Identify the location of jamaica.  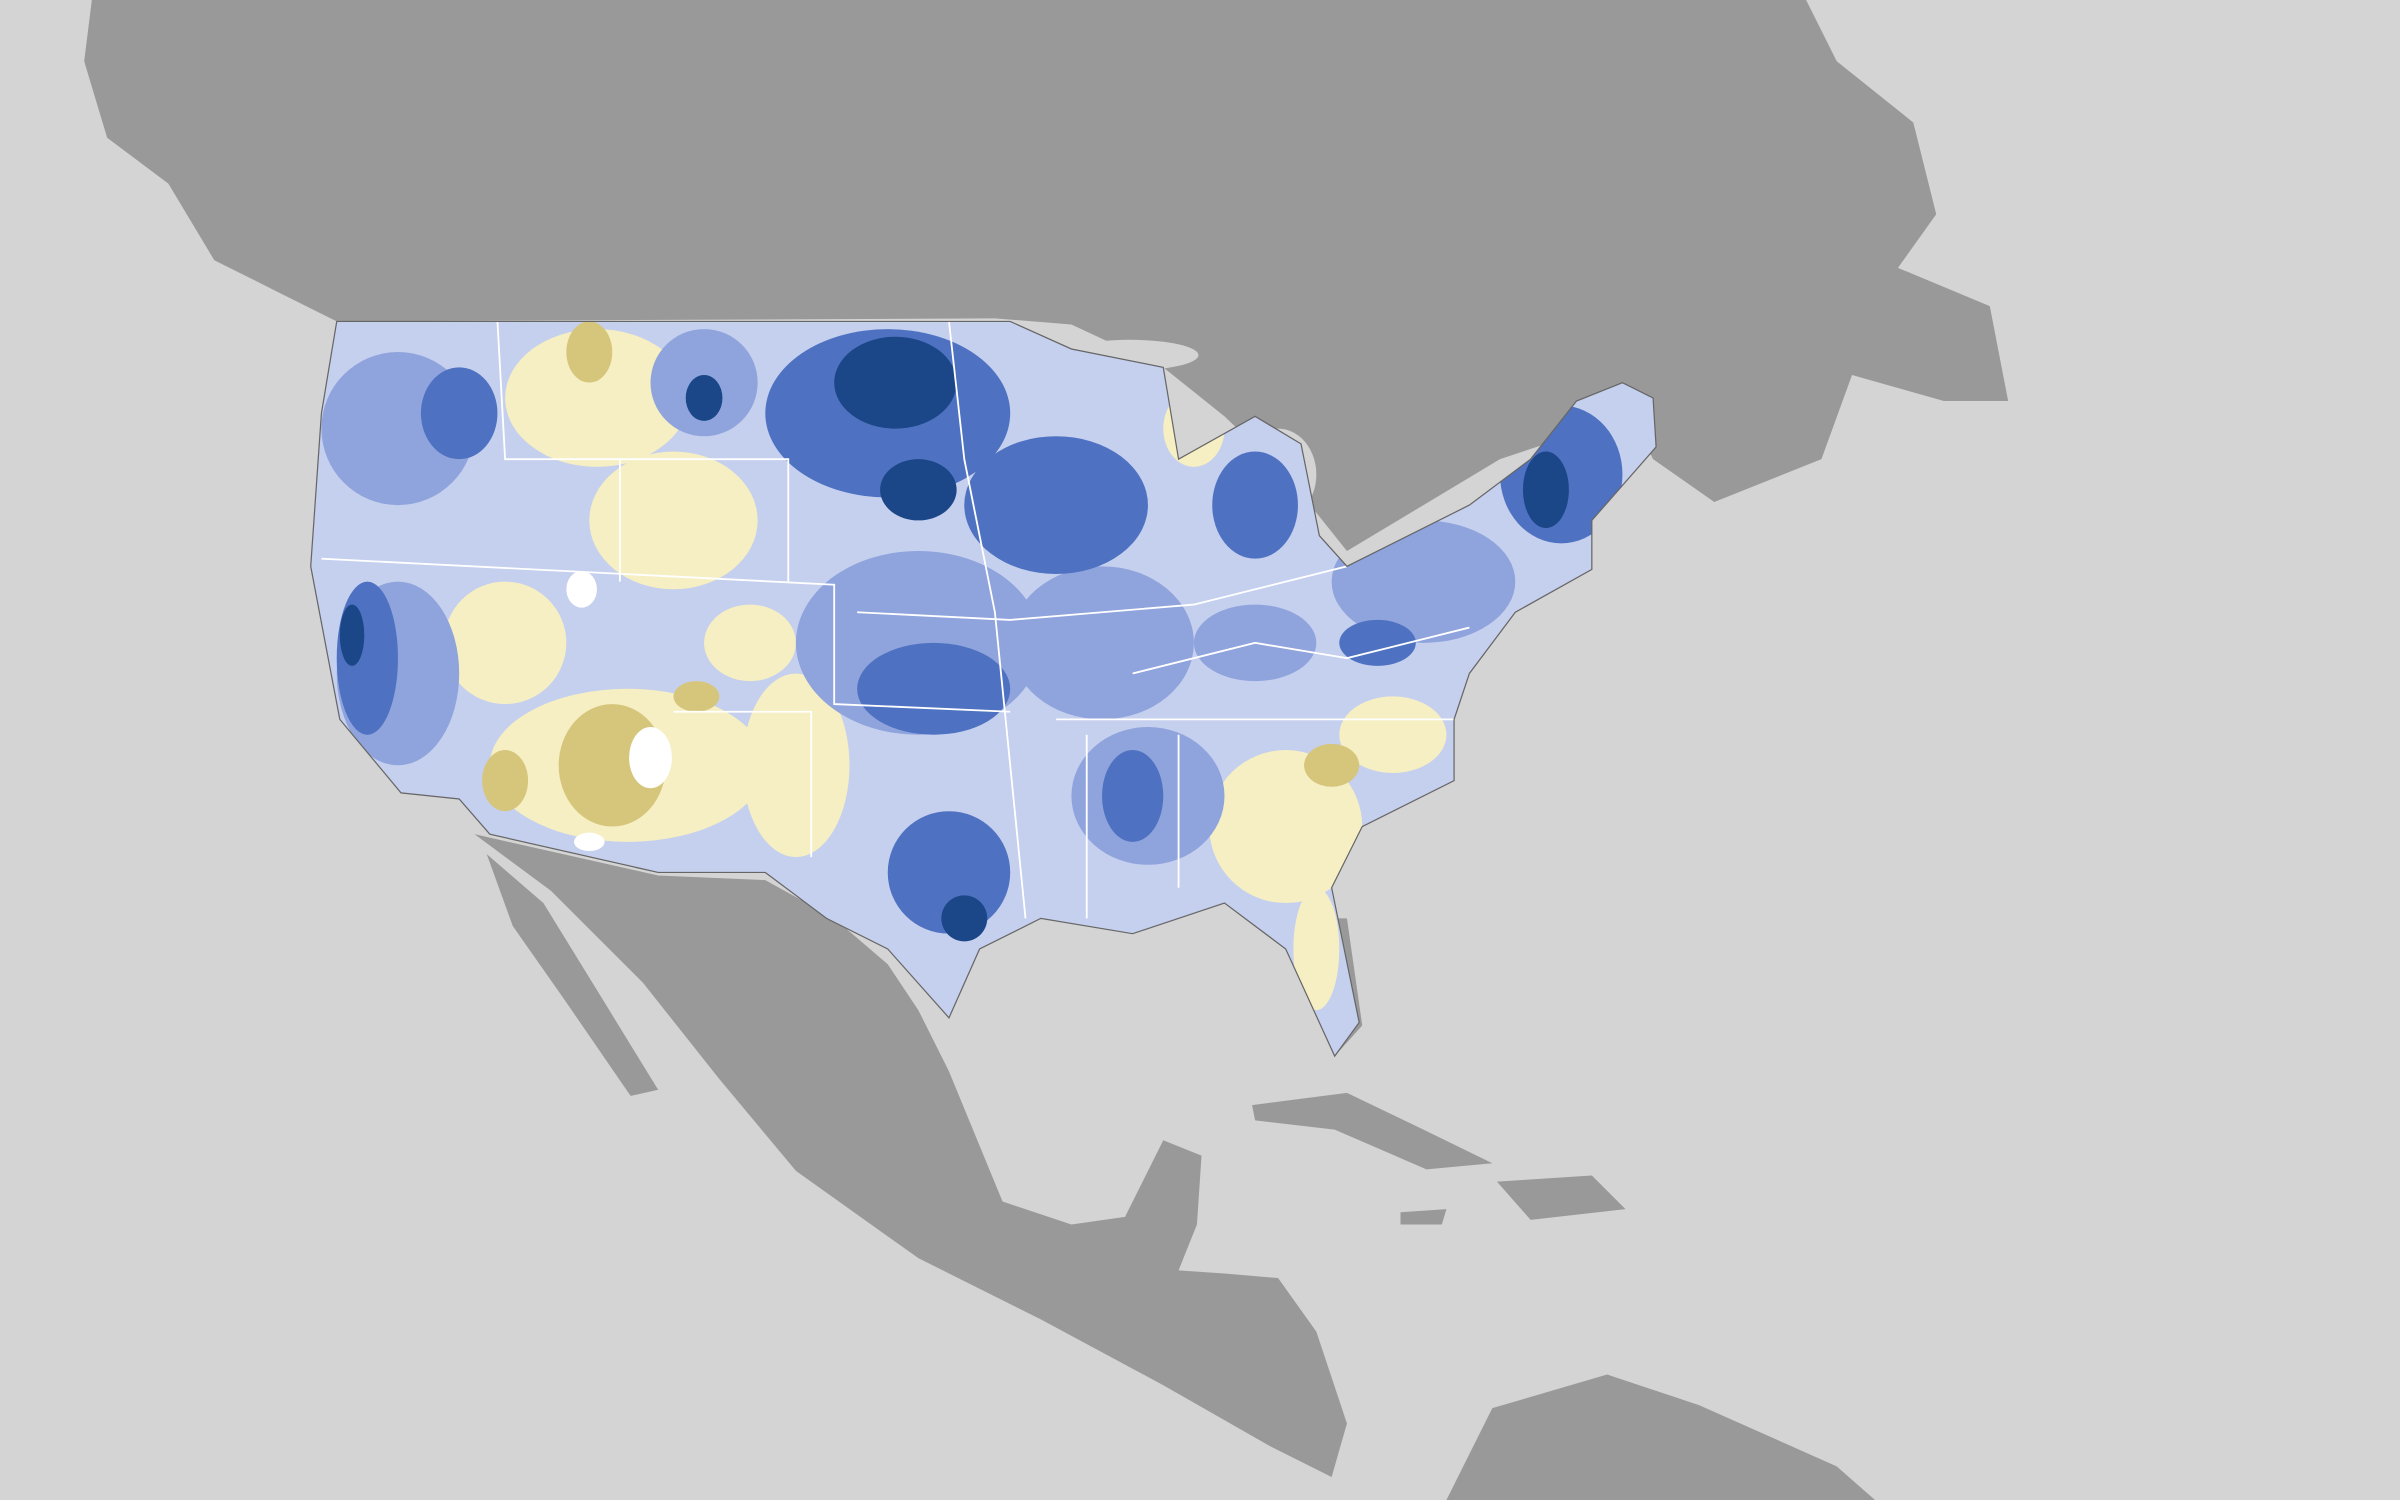
(1423, 1217).